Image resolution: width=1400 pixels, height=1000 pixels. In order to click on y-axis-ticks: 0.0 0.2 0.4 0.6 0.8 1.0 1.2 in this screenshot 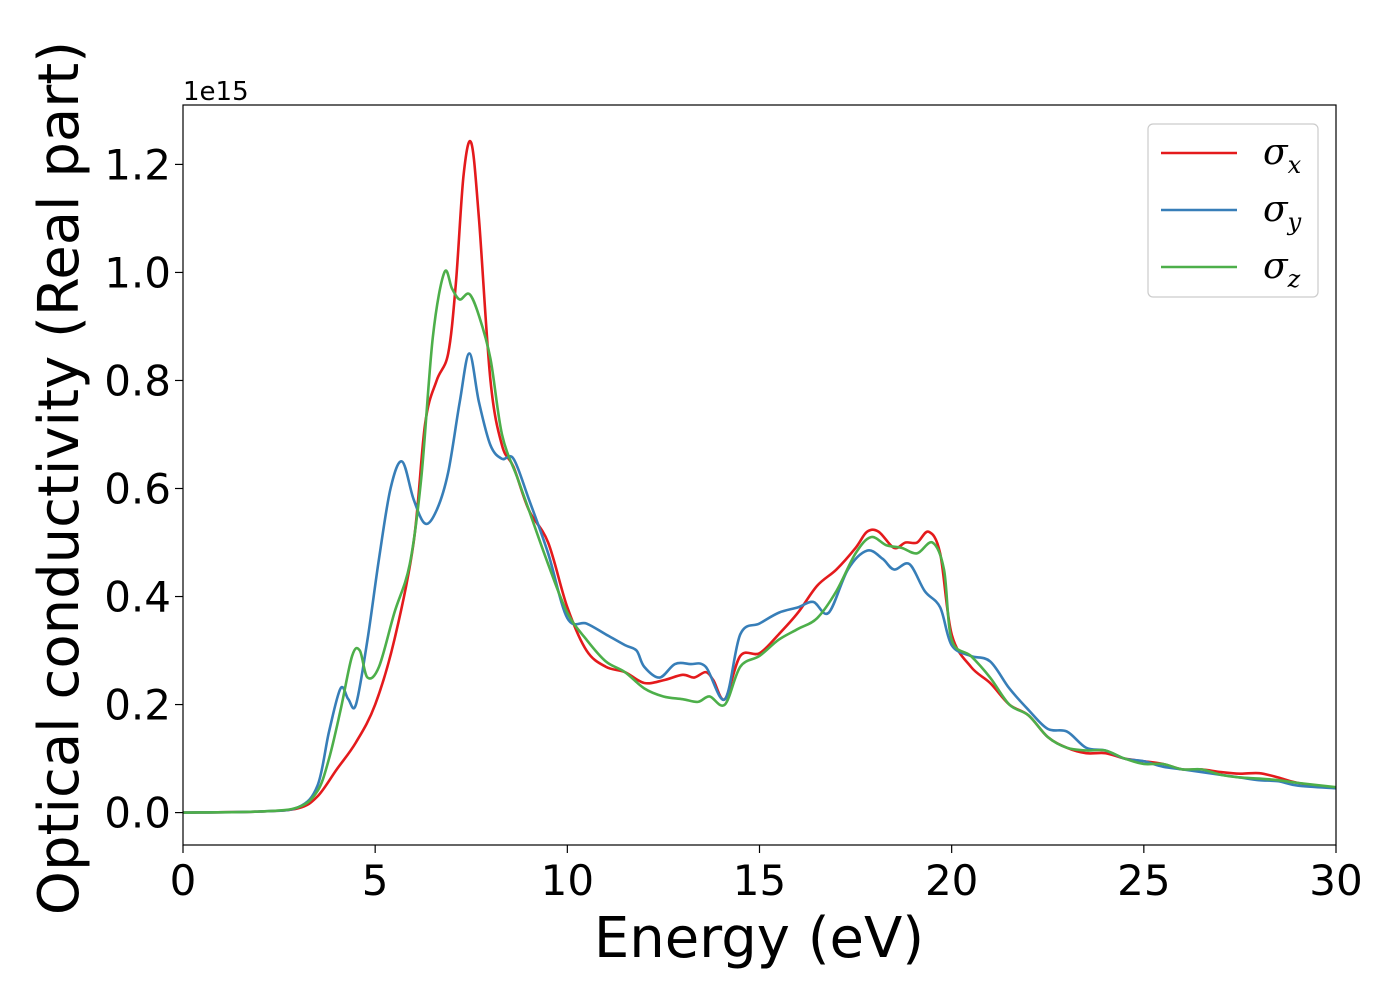, I will do `click(143, 489)`.